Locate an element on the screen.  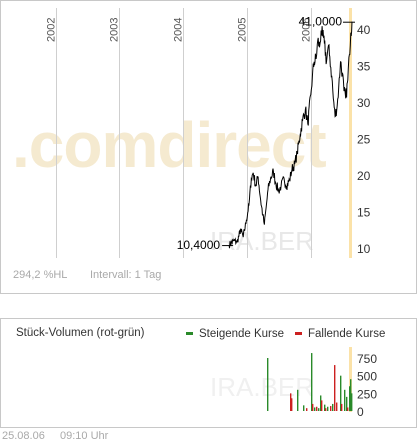
year-label-2002: 2002 is located at coordinates (52, 30).